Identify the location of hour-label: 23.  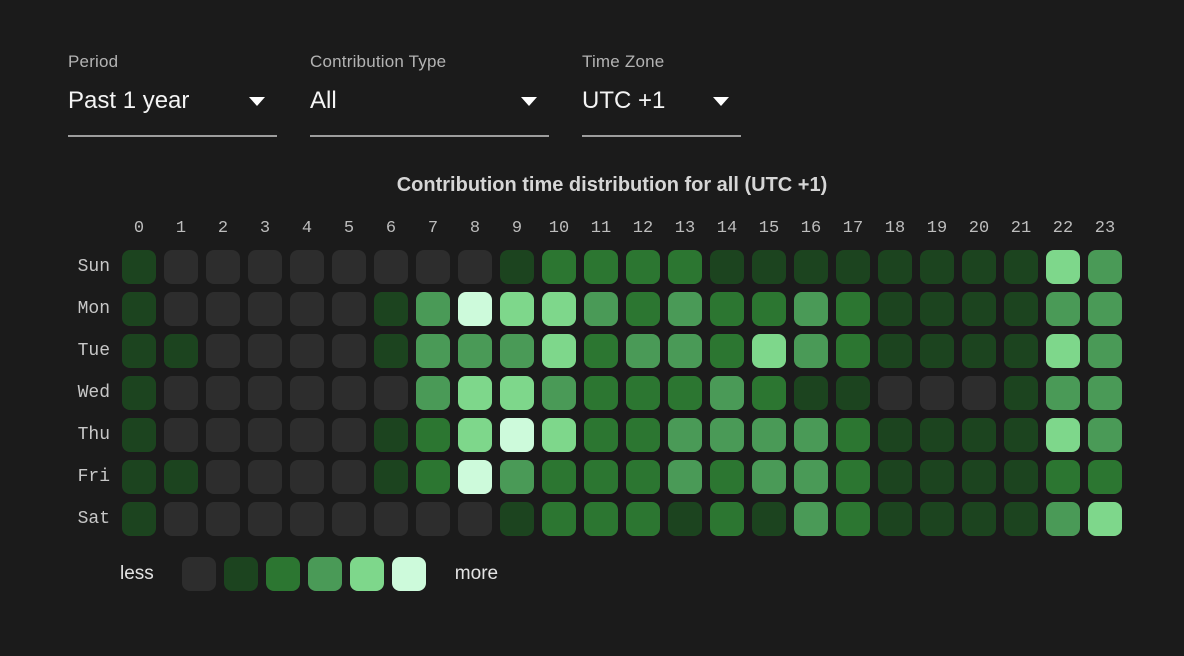
(1105, 228).